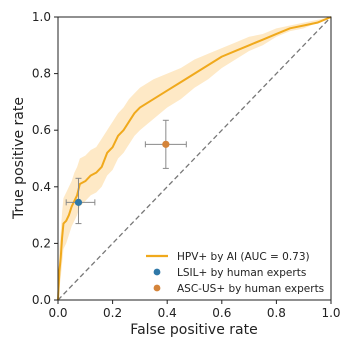  Describe the element at coordinates (41, 74) in the screenshot. I see `y-tick-label: 0.8` at that location.